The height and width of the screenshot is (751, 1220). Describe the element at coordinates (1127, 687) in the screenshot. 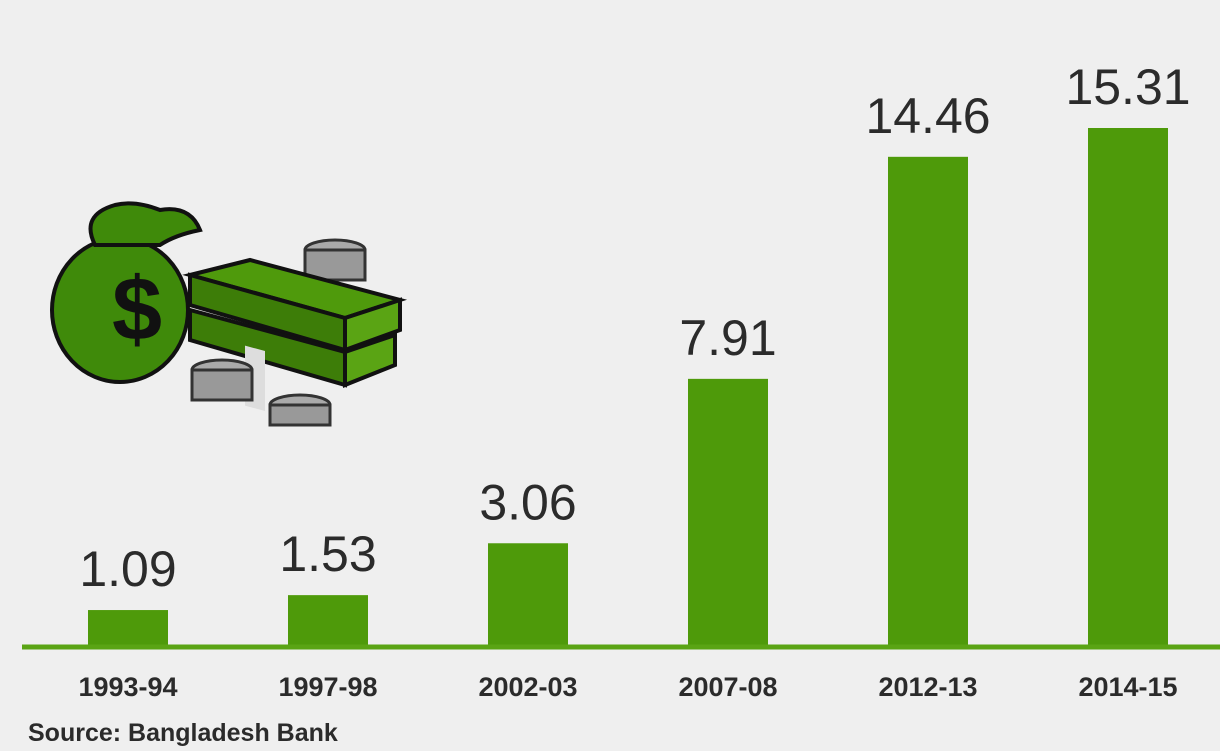

I see `x-tick-label: 2014-15` at that location.